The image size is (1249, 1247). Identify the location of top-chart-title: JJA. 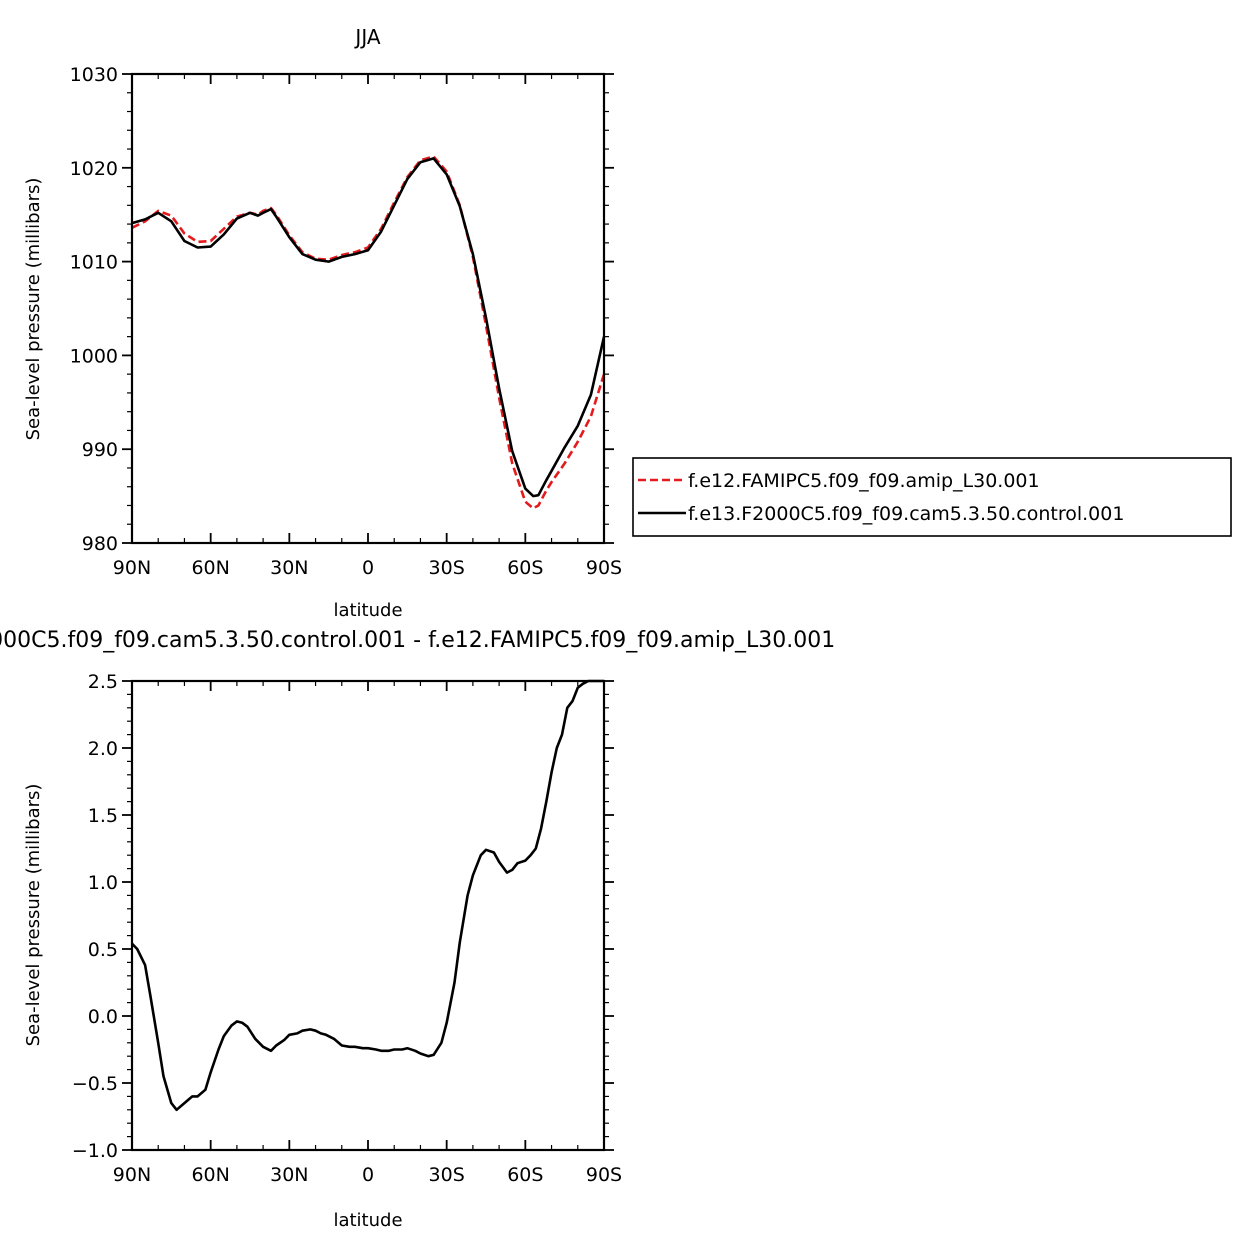
(366, 37).